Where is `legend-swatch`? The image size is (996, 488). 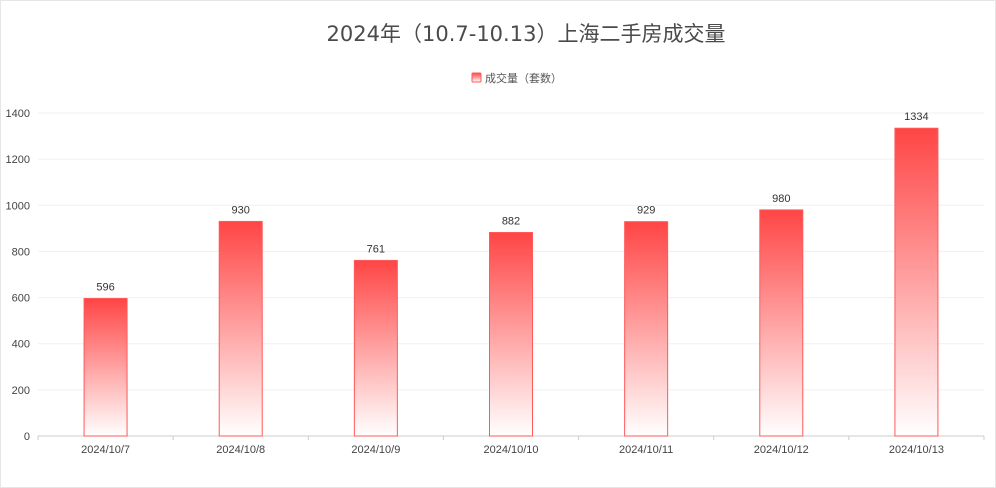
legend-swatch is located at coordinates (476, 77).